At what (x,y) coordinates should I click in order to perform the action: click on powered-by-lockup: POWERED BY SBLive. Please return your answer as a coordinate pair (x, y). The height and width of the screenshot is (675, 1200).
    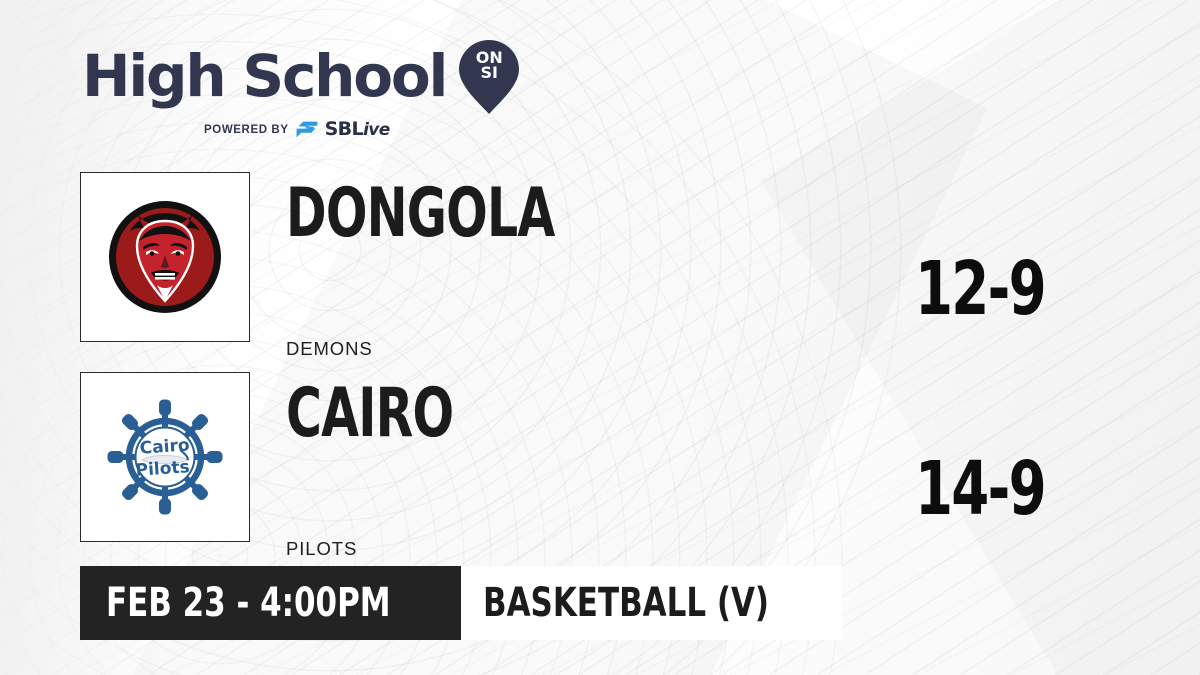
    Looking at the image, I should click on (358, 129).